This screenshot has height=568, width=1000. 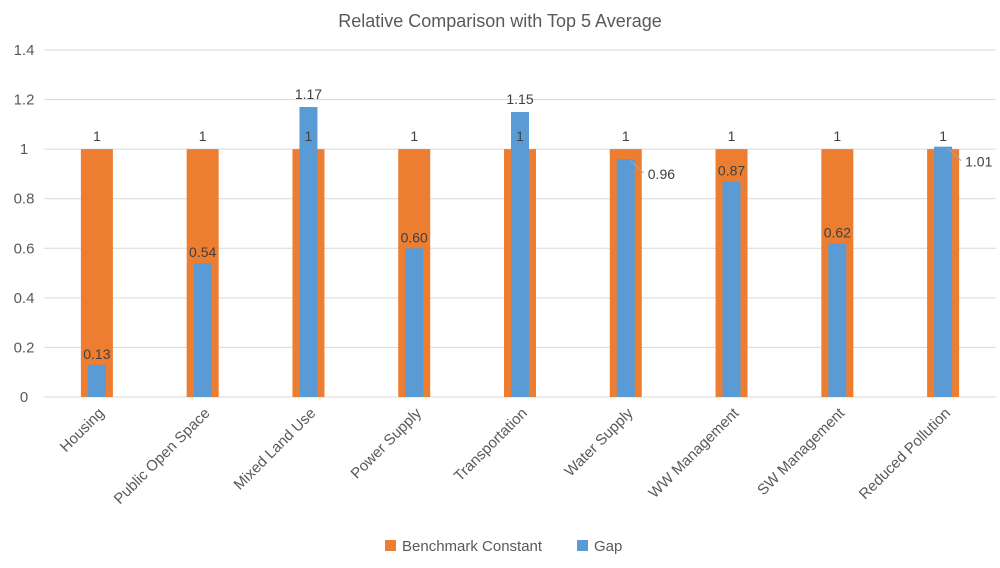 What do you see at coordinates (599, 442) in the screenshot?
I see `x-category-label: Water Supply` at bounding box center [599, 442].